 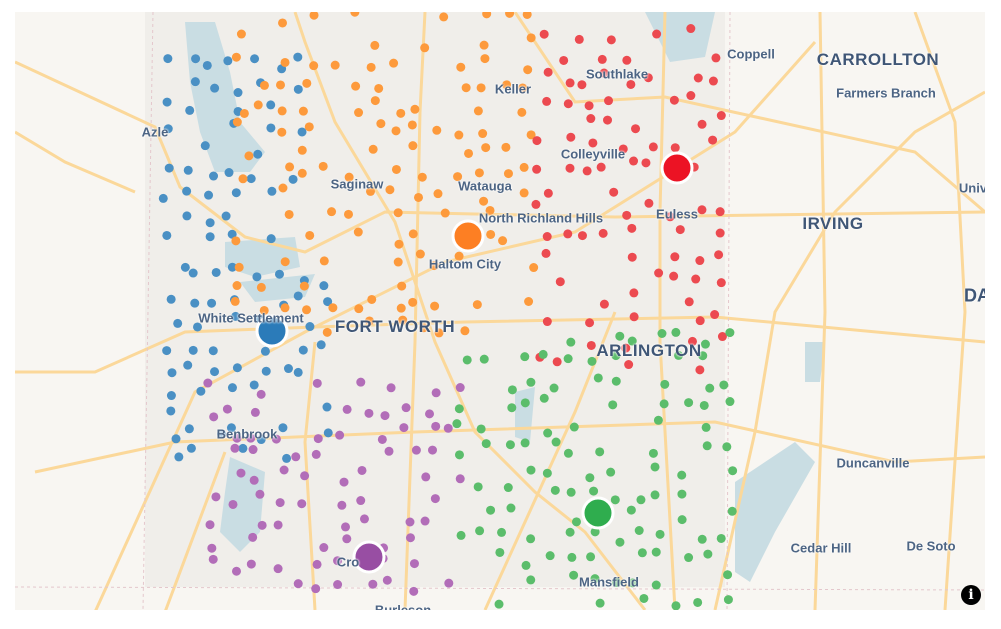 What do you see at coordinates (974, 295) in the screenshot?
I see `place-label-dallas: DA` at bounding box center [974, 295].